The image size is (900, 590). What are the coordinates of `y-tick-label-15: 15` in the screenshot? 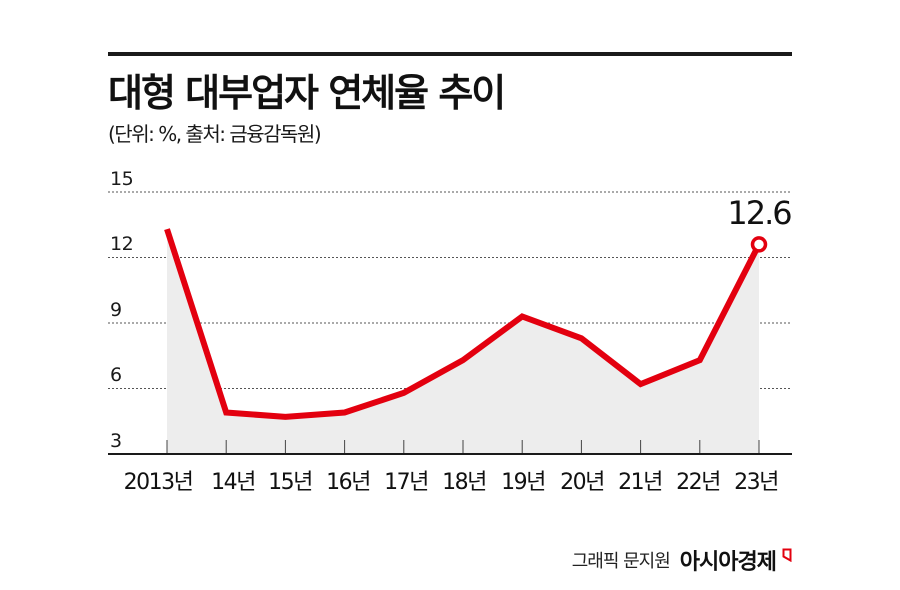 It's located at (122, 179).